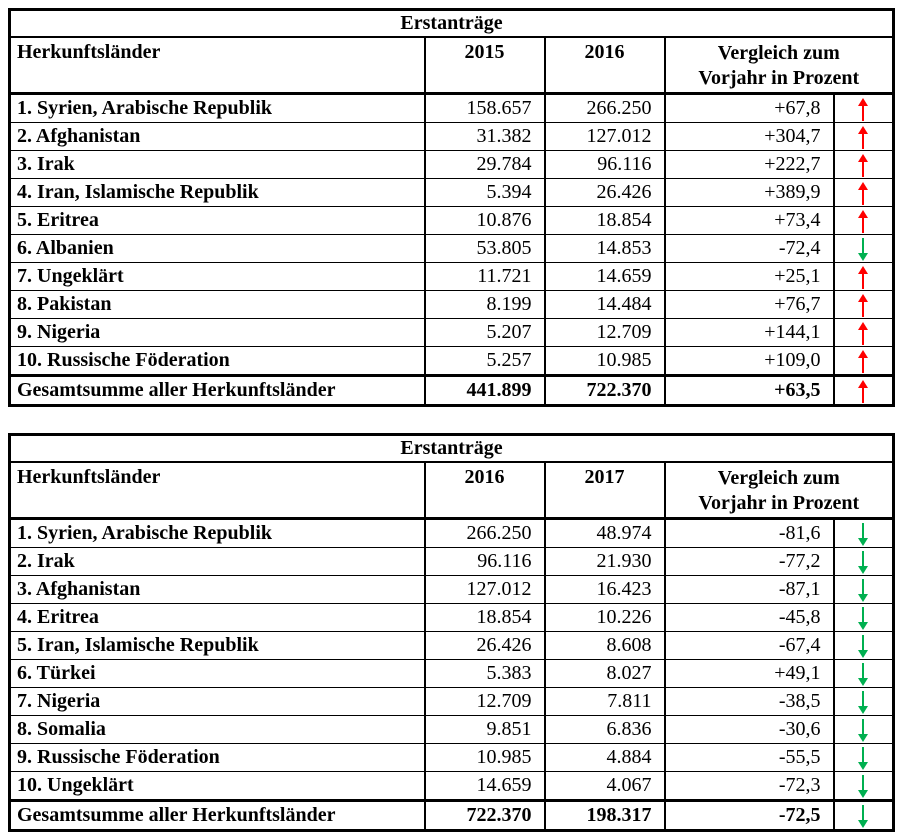  What do you see at coordinates (604, 304) in the screenshot?
I see `year2-value-cell: 14.484` at bounding box center [604, 304].